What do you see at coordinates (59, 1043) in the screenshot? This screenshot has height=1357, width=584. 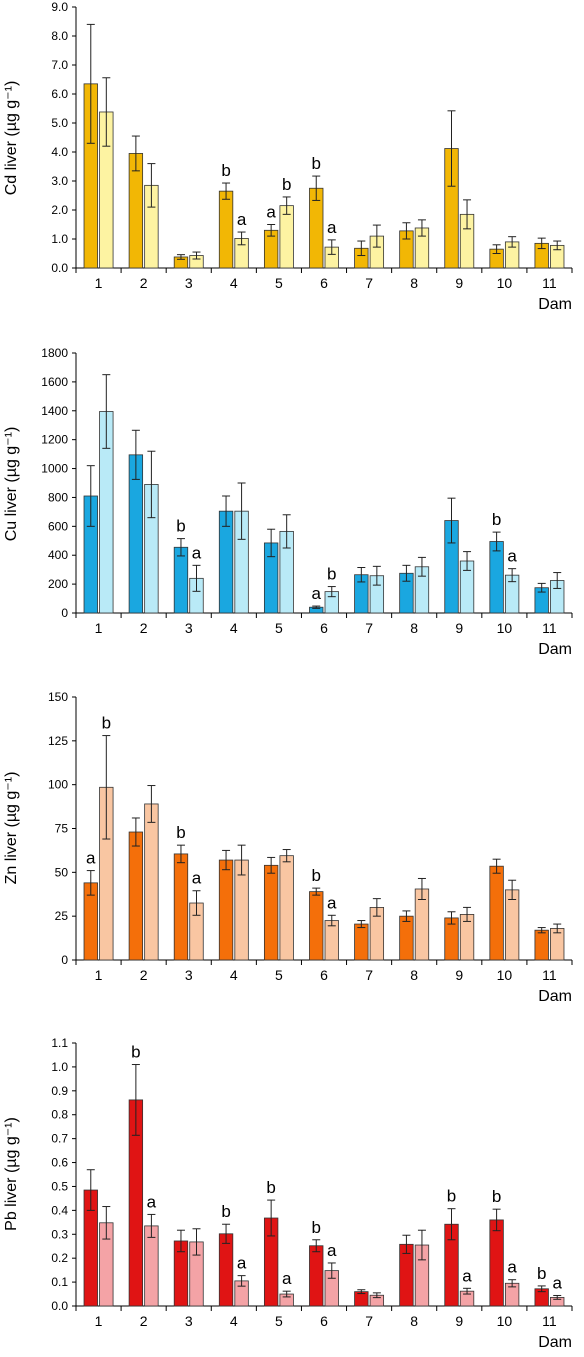 I see `y-tick-label: 1.1` at bounding box center [59, 1043].